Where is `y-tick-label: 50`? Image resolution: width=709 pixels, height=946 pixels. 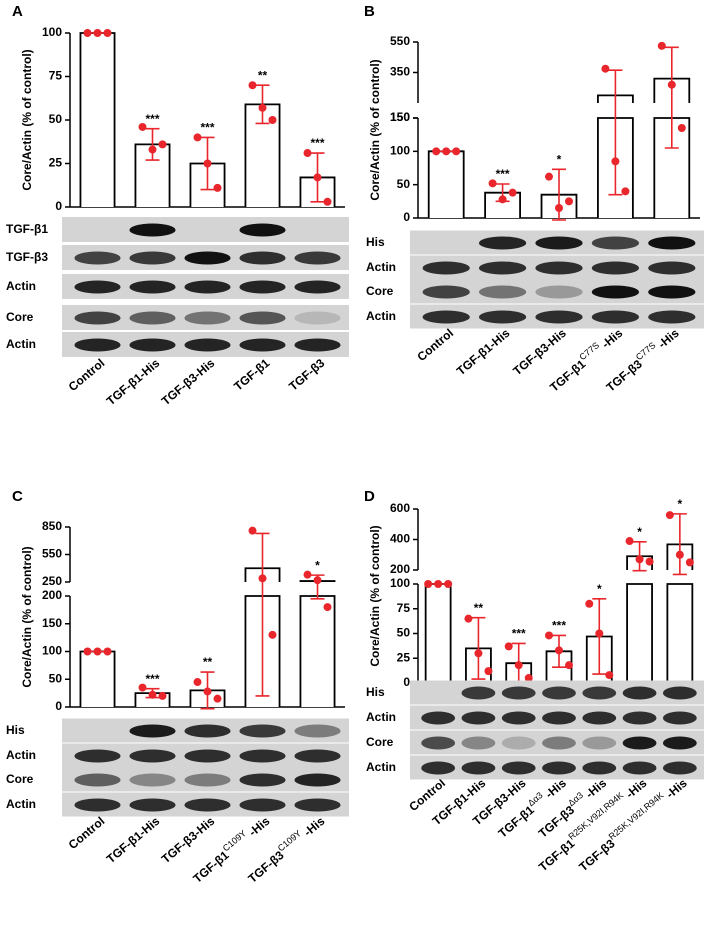 y-tick-label: 50 is located at coordinates (56, 678).